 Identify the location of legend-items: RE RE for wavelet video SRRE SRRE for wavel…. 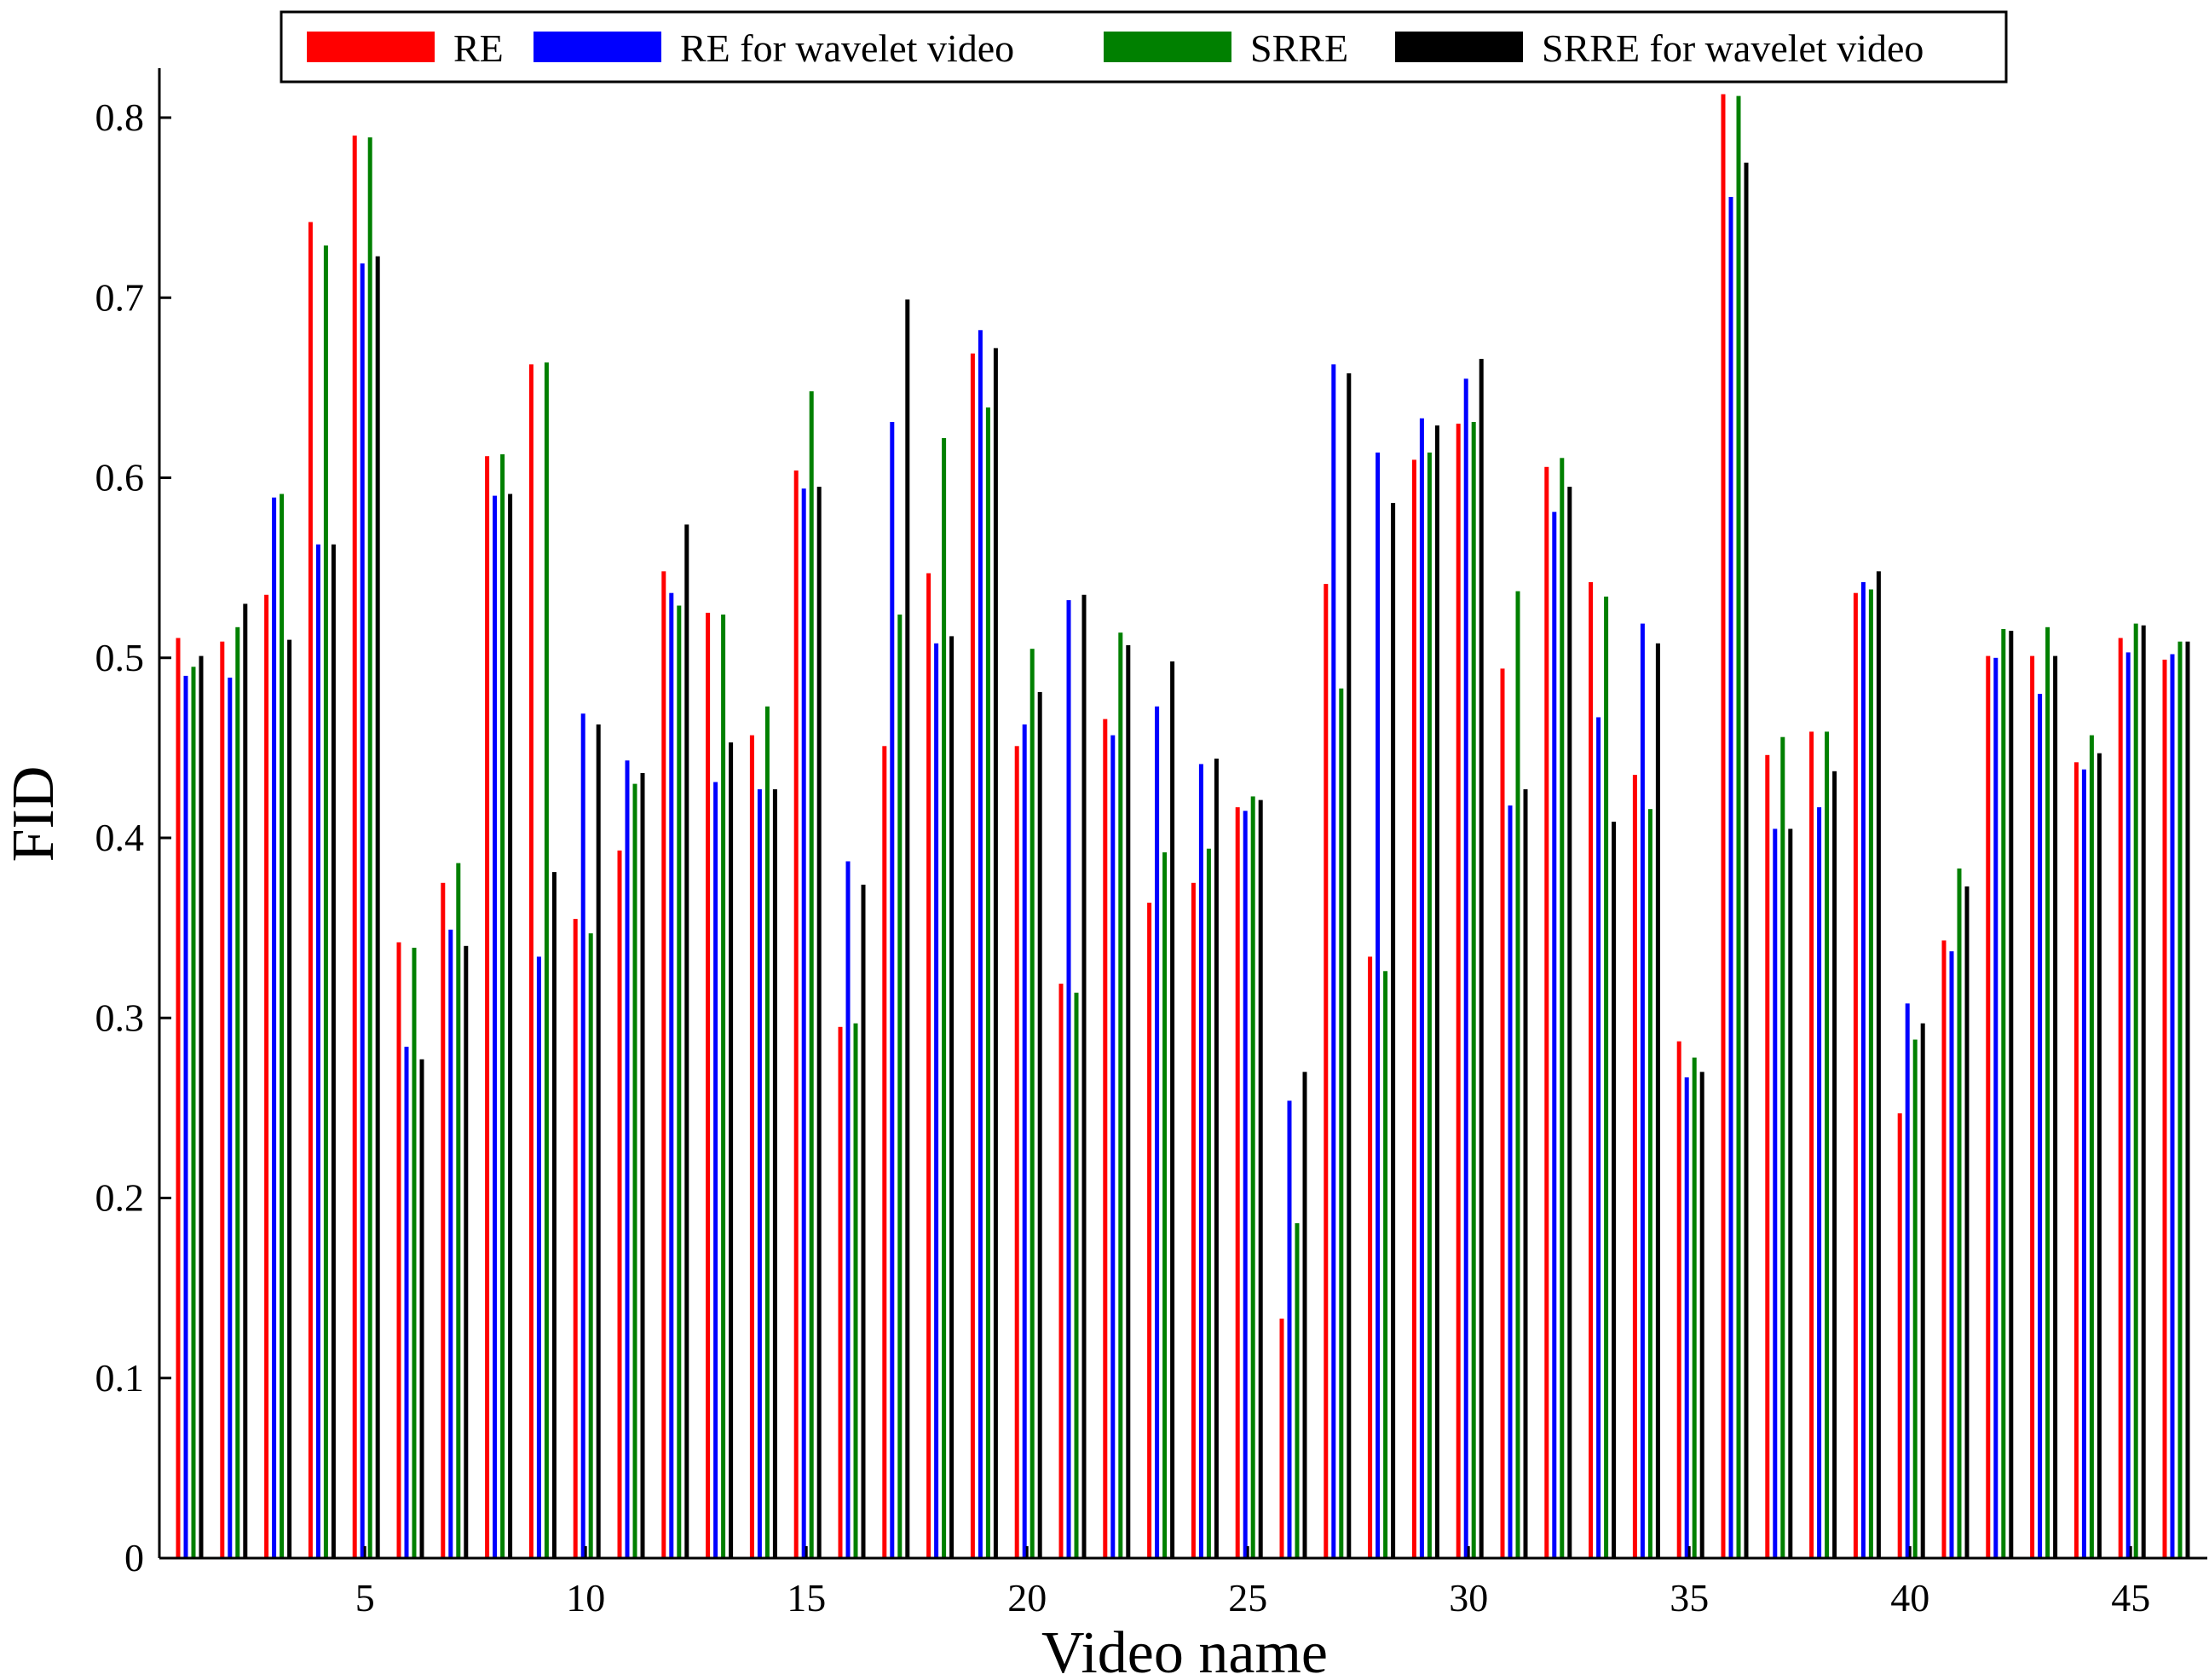
(1116, 48).